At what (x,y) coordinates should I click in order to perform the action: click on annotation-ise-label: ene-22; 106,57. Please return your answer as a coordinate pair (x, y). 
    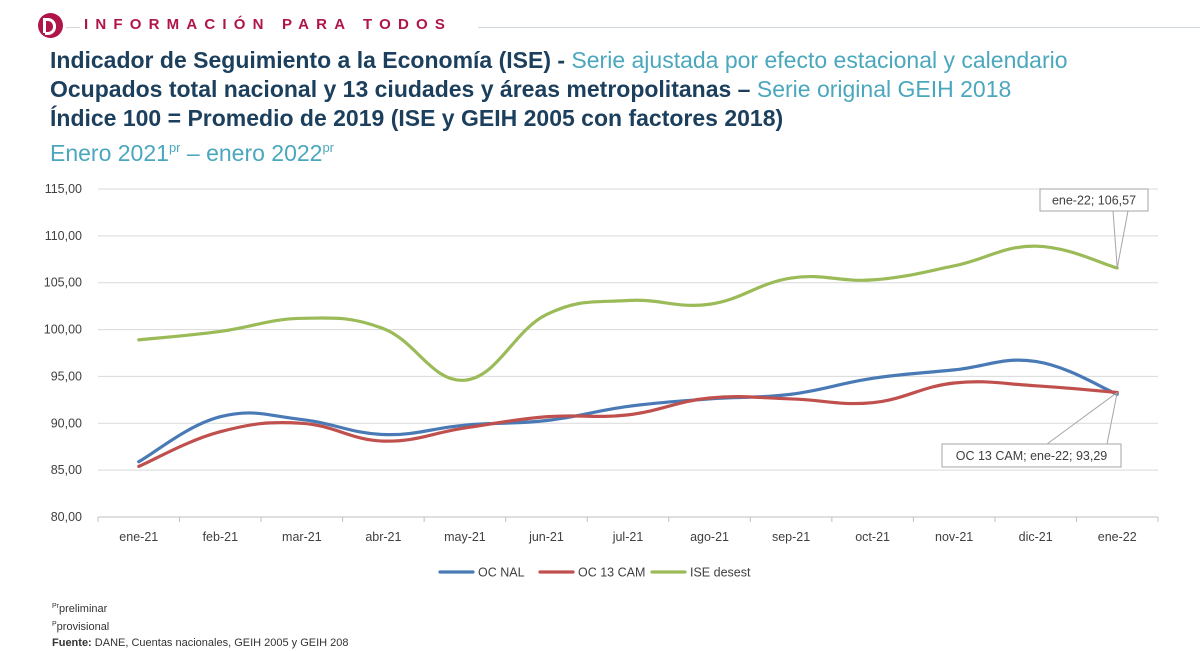
    Looking at the image, I should click on (1094, 201).